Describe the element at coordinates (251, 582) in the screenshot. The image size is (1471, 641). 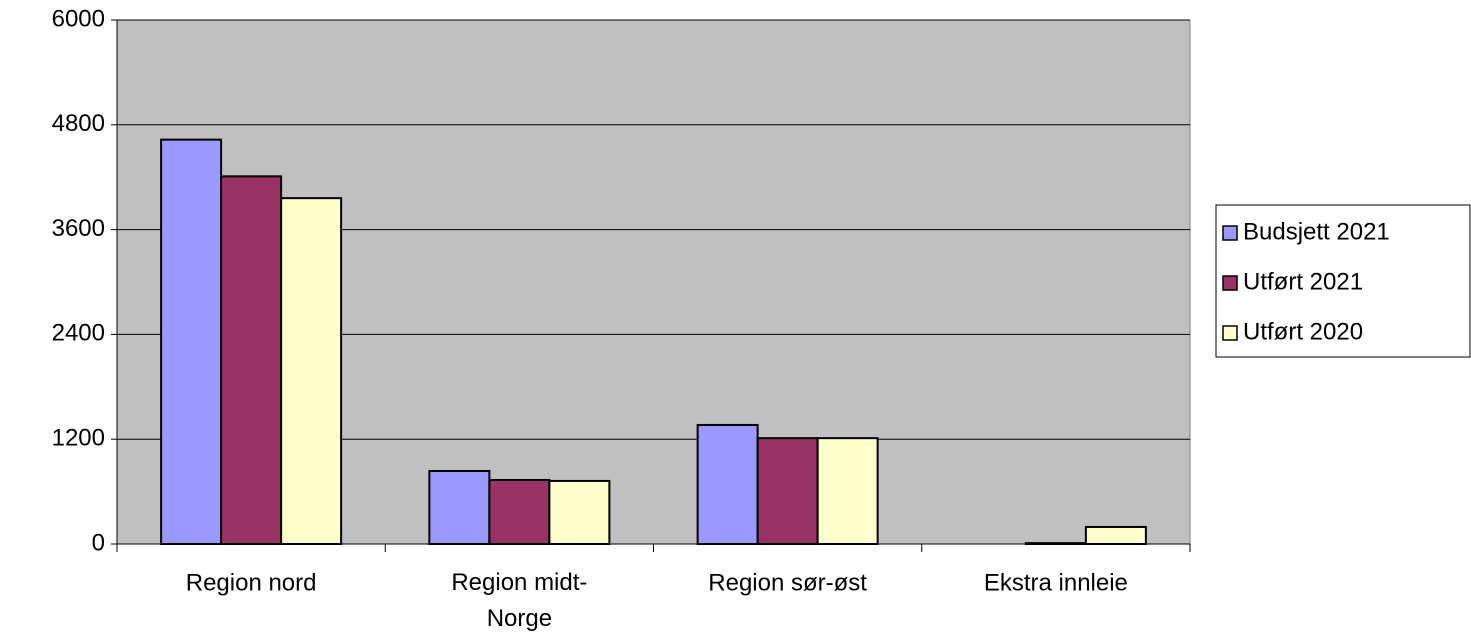
I see `x-tick-label: Region nord` at that location.